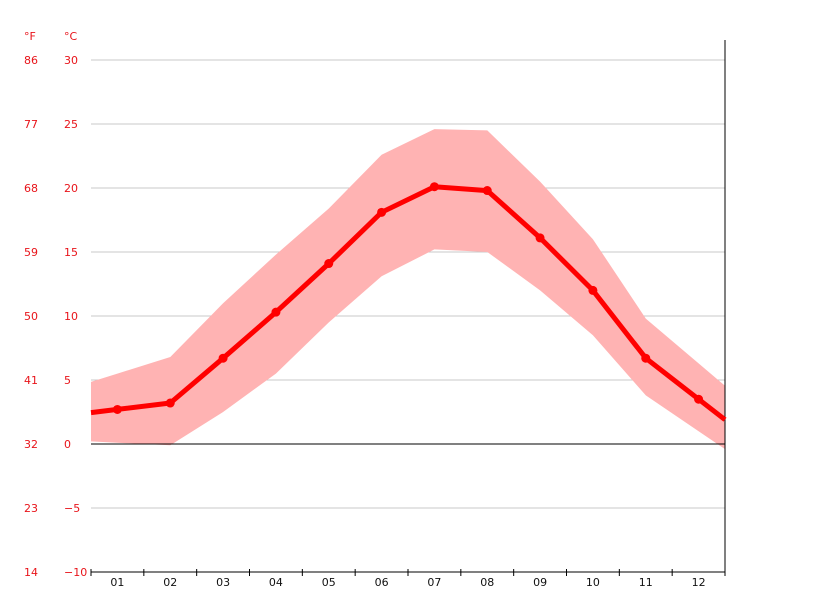  I want to click on y-tick-label-celsius: 25, so click(71, 124).